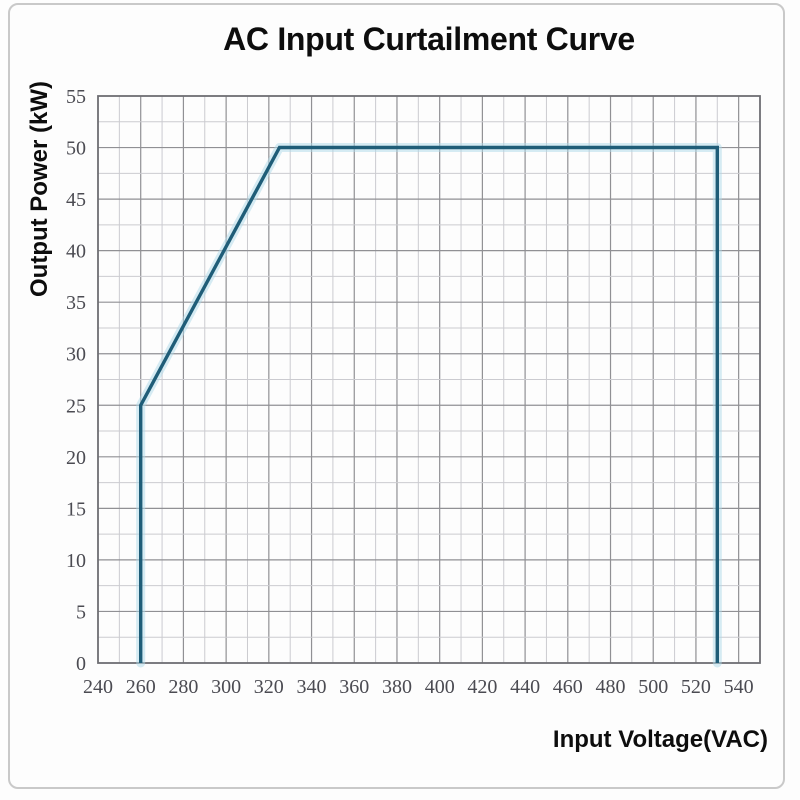  Describe the element at coordinates (76, 303) in the screenshot. I see `y-tick-label: 35` at that location.